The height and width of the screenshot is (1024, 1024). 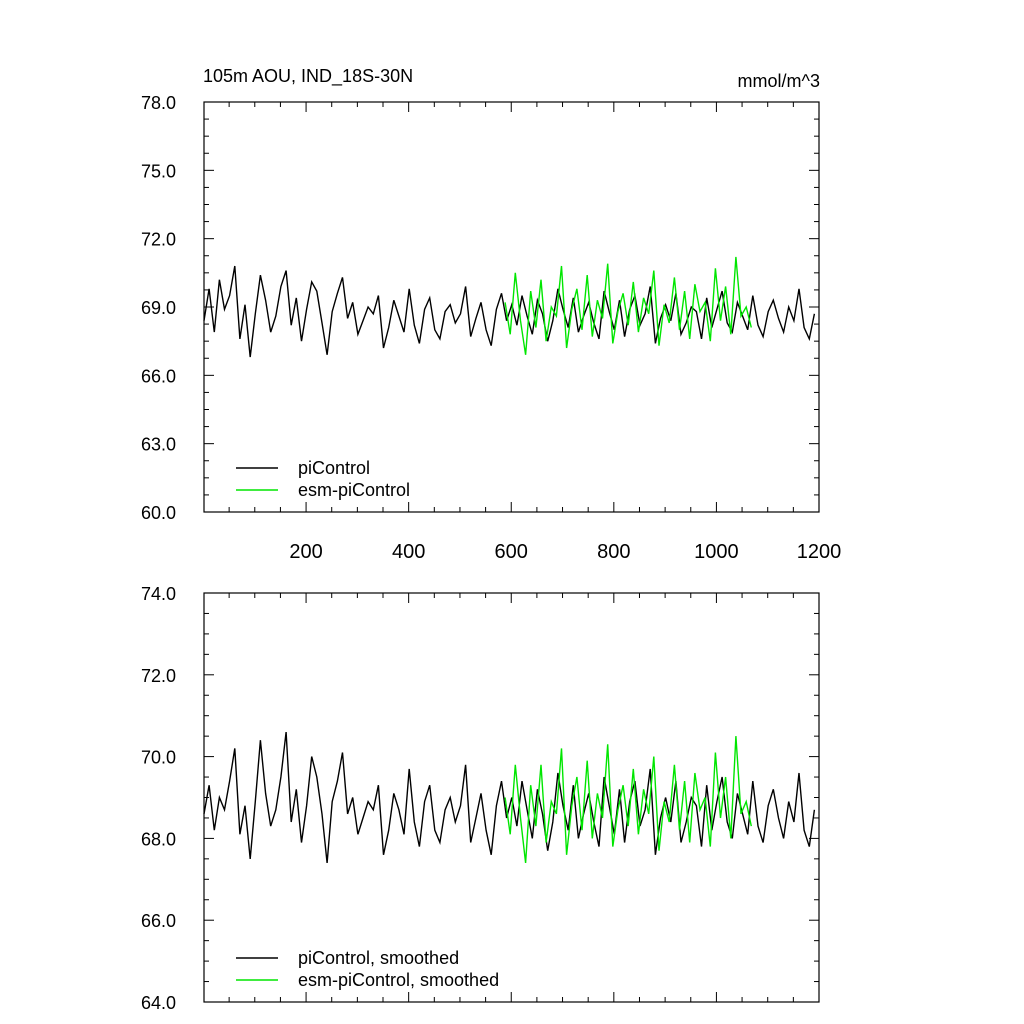 I want to click on y-tick-label: 70.0, so click(x=158, y=758).